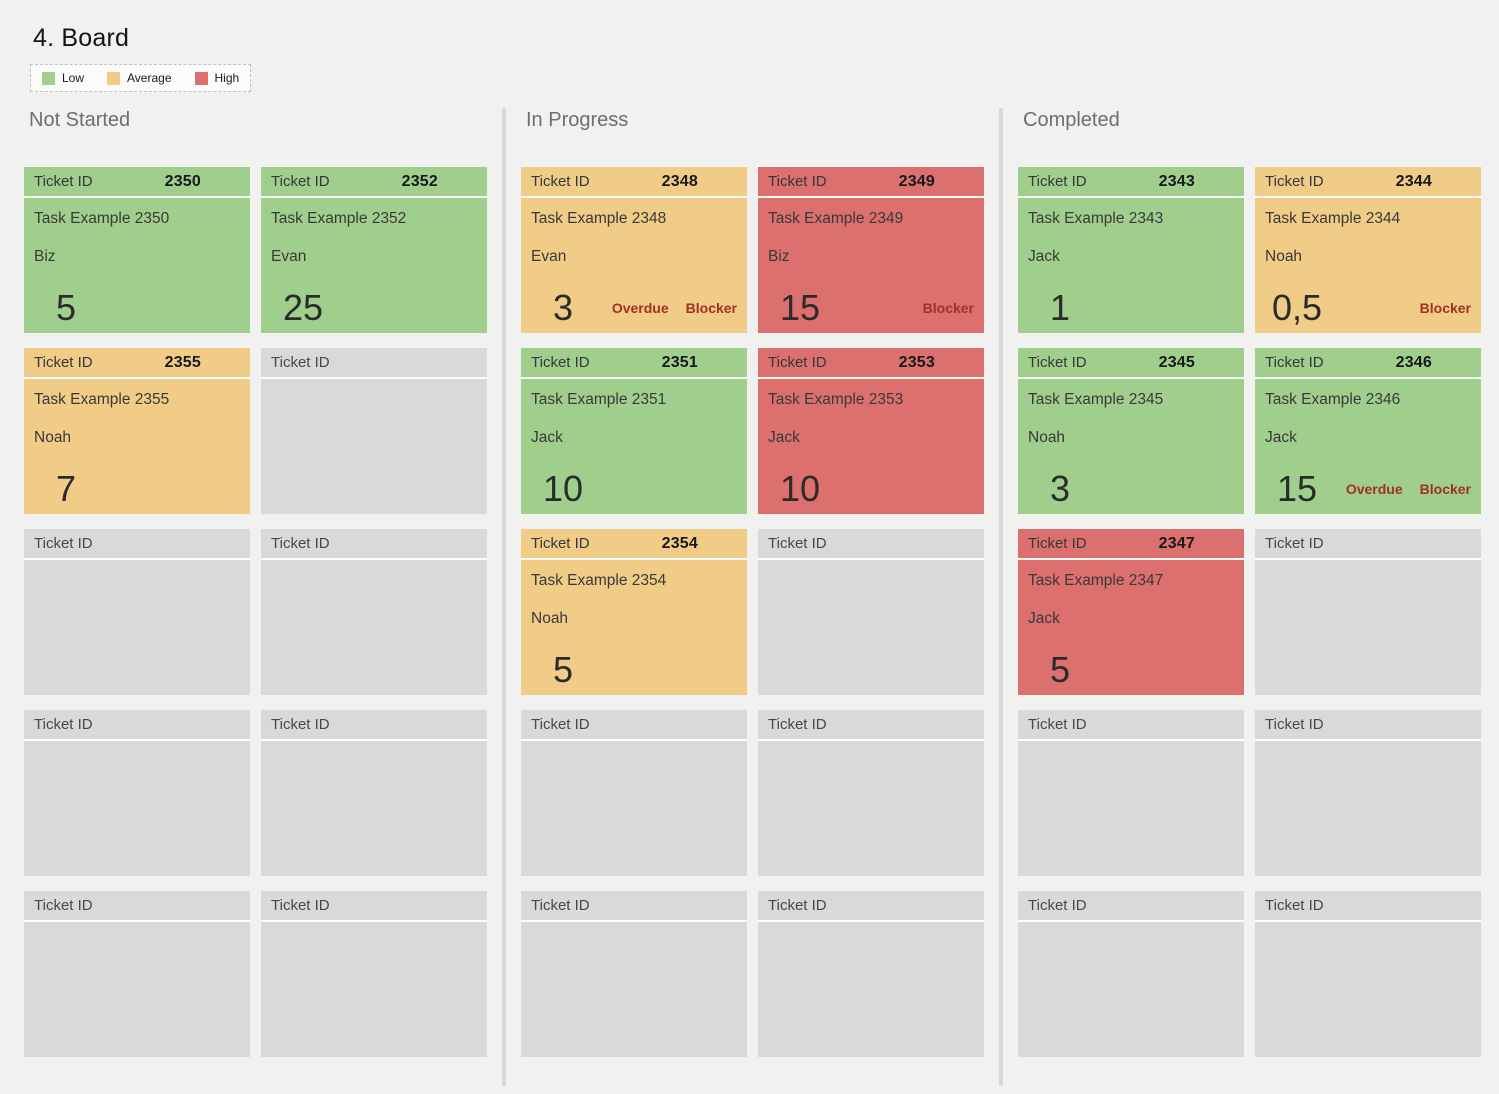 This screenshot has height=1094, width=1499. What do you see at coordinates (1131, 544) in the screenshot?
I see `card-header: Ticket ID 2347` at bounding box center [1131, 544].